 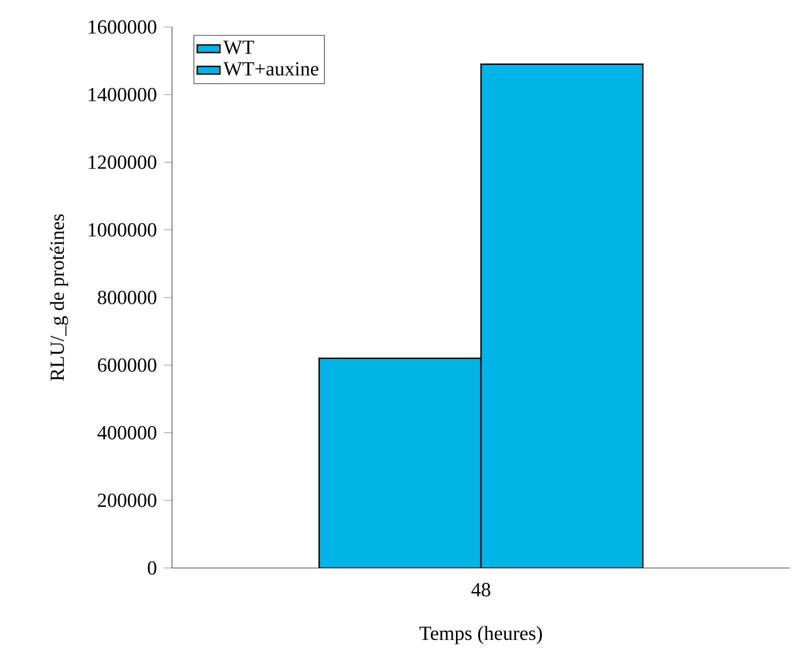 What do you see at coordinates (480, 589) in the screenshot?
I see `x-tick-label: 48` at bounding box center [480, 589].